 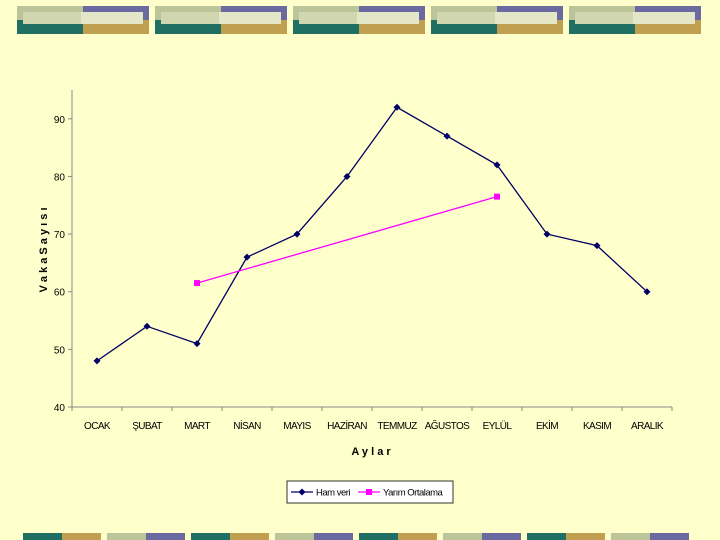 I want to click on x-tick-label: ŞUBAT, so click(x=147, y=426).